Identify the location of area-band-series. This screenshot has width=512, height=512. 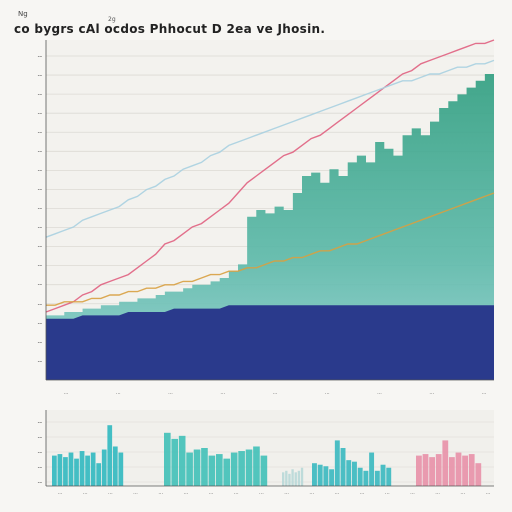
(270, 342).